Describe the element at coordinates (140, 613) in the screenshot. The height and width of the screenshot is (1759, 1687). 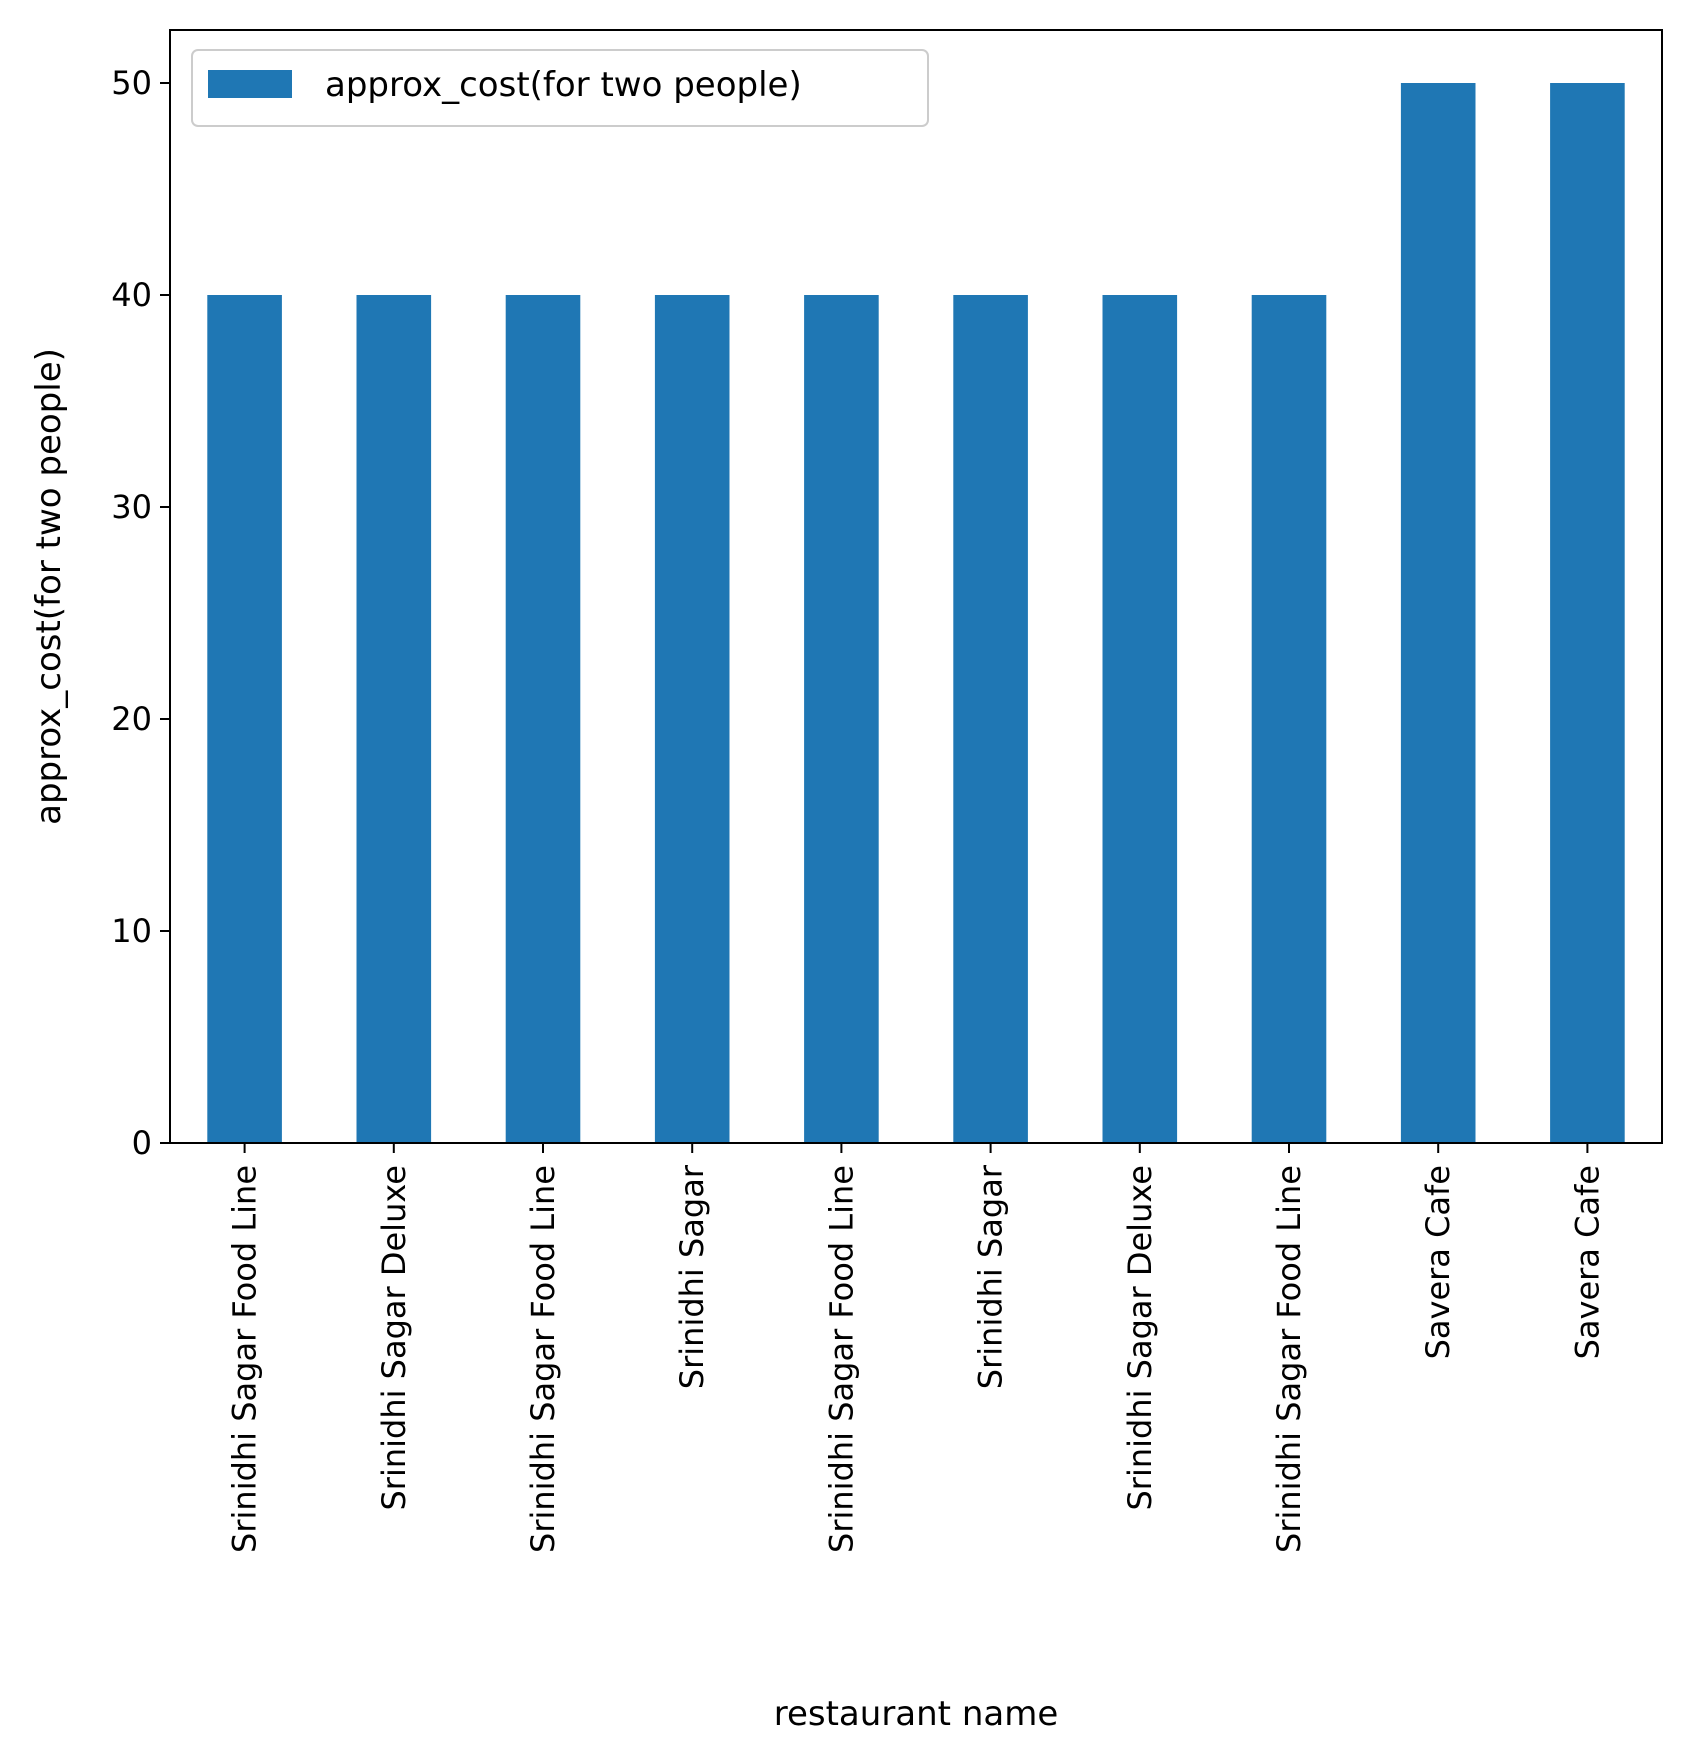
I see `y-ticks-group: 0 10 20 30 40 50` at that location.